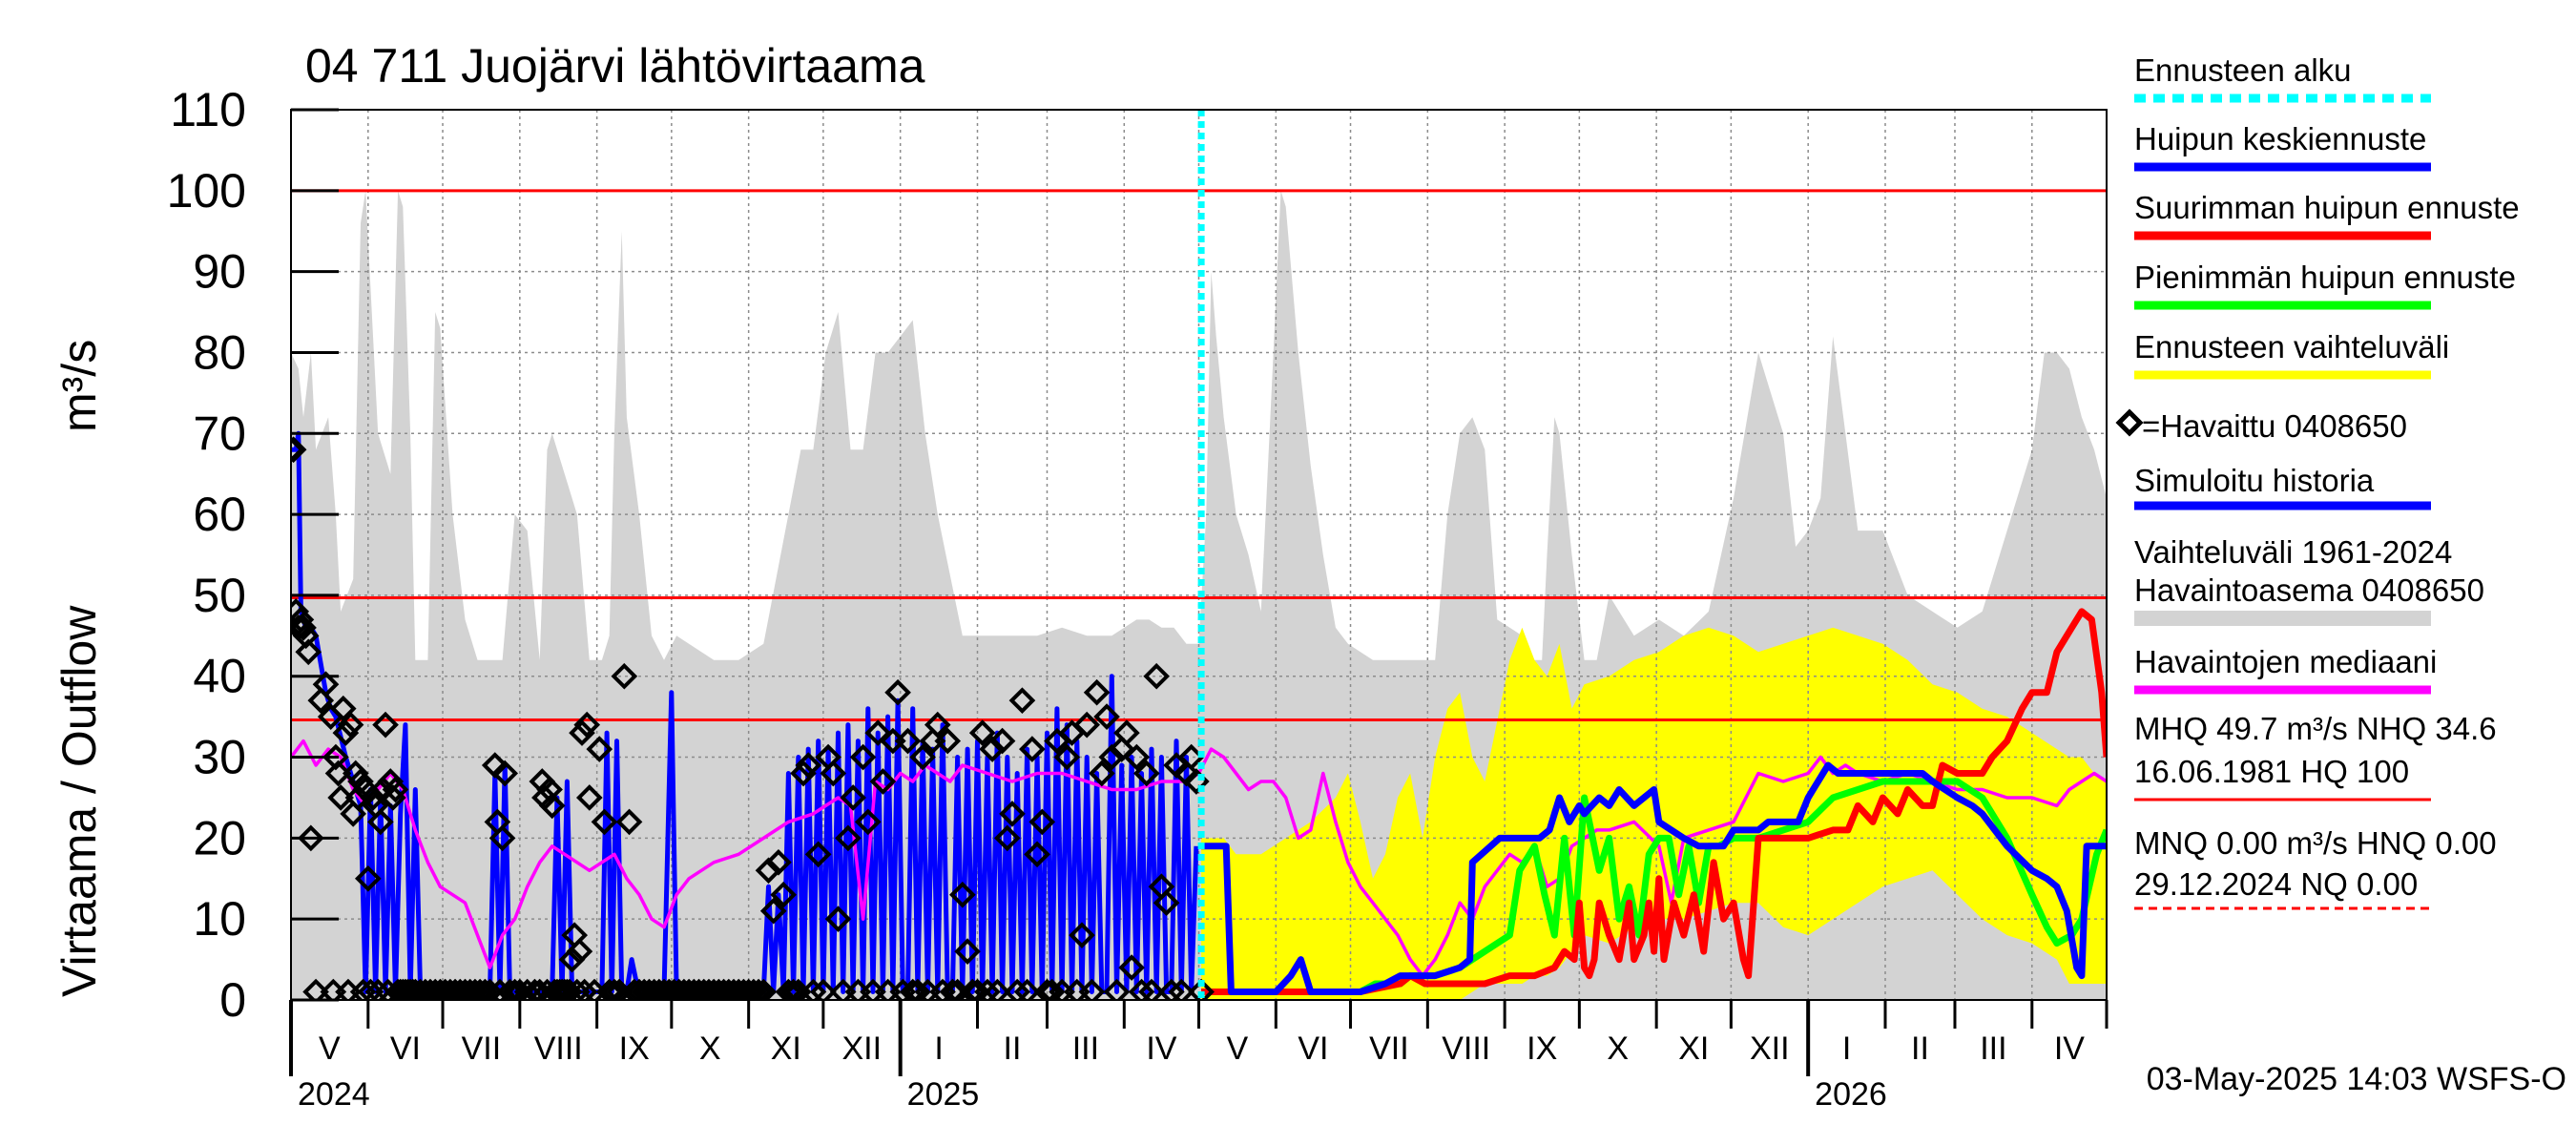 The image size is (2576, 1145). What do you see at coordinates (943, 1094) in the screenshot?
I see `year-label: 2025` at bounding box center [943, 1094].